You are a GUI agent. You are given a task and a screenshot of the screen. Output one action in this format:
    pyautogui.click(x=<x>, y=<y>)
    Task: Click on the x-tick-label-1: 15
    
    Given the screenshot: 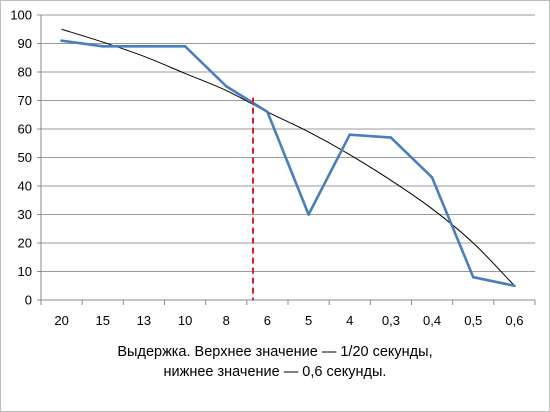 What is the action you would take?
    pyautogui.click(x=103, y=320)
    